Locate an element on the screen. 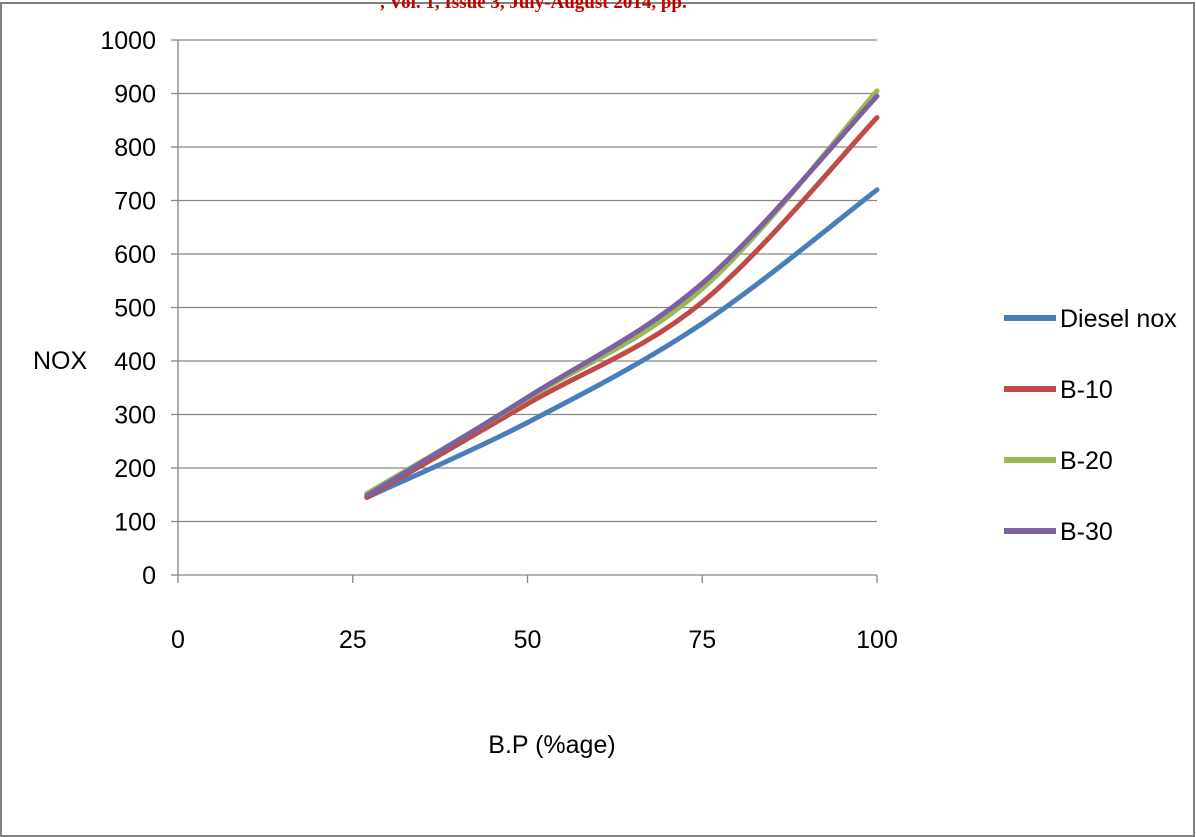  x-tick-label: 25 is located at coordinates (353, 640).